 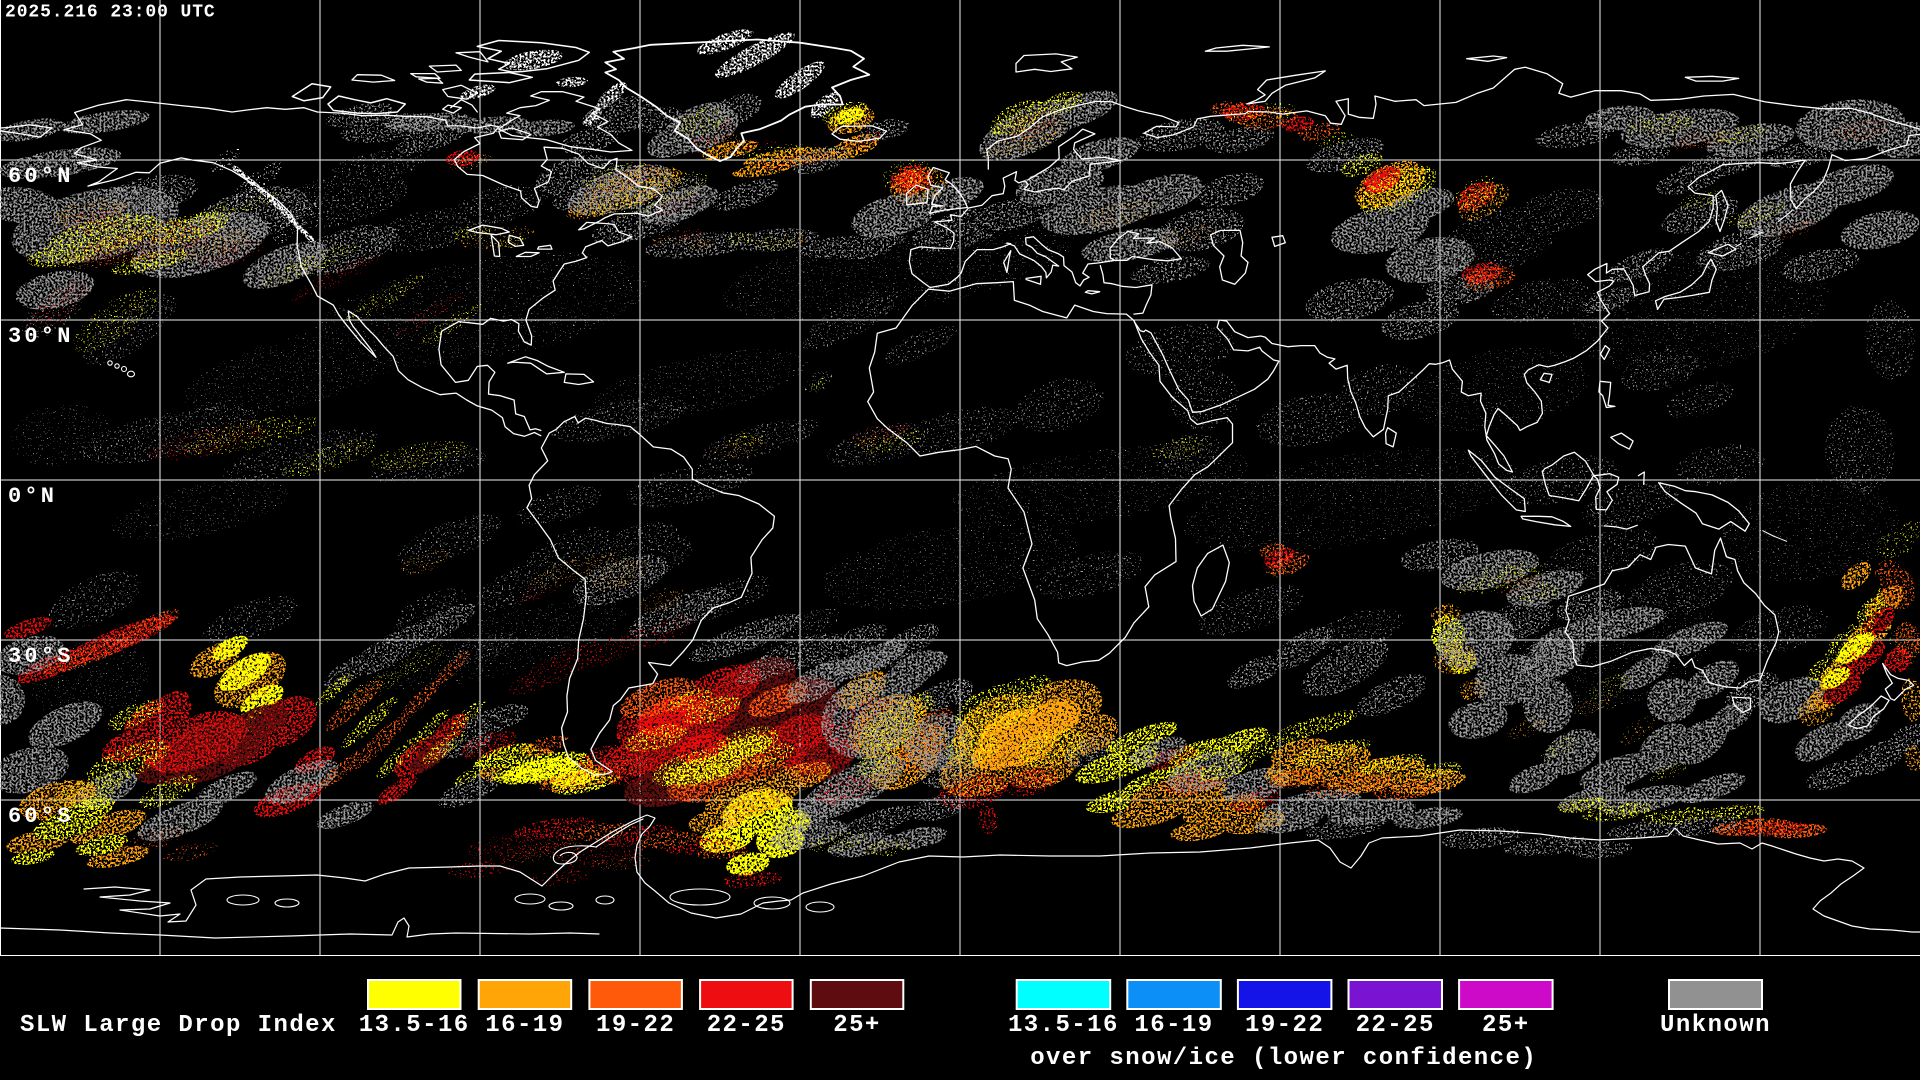 I want to click on svg-text: 30°N, so click(x=41, y=336).